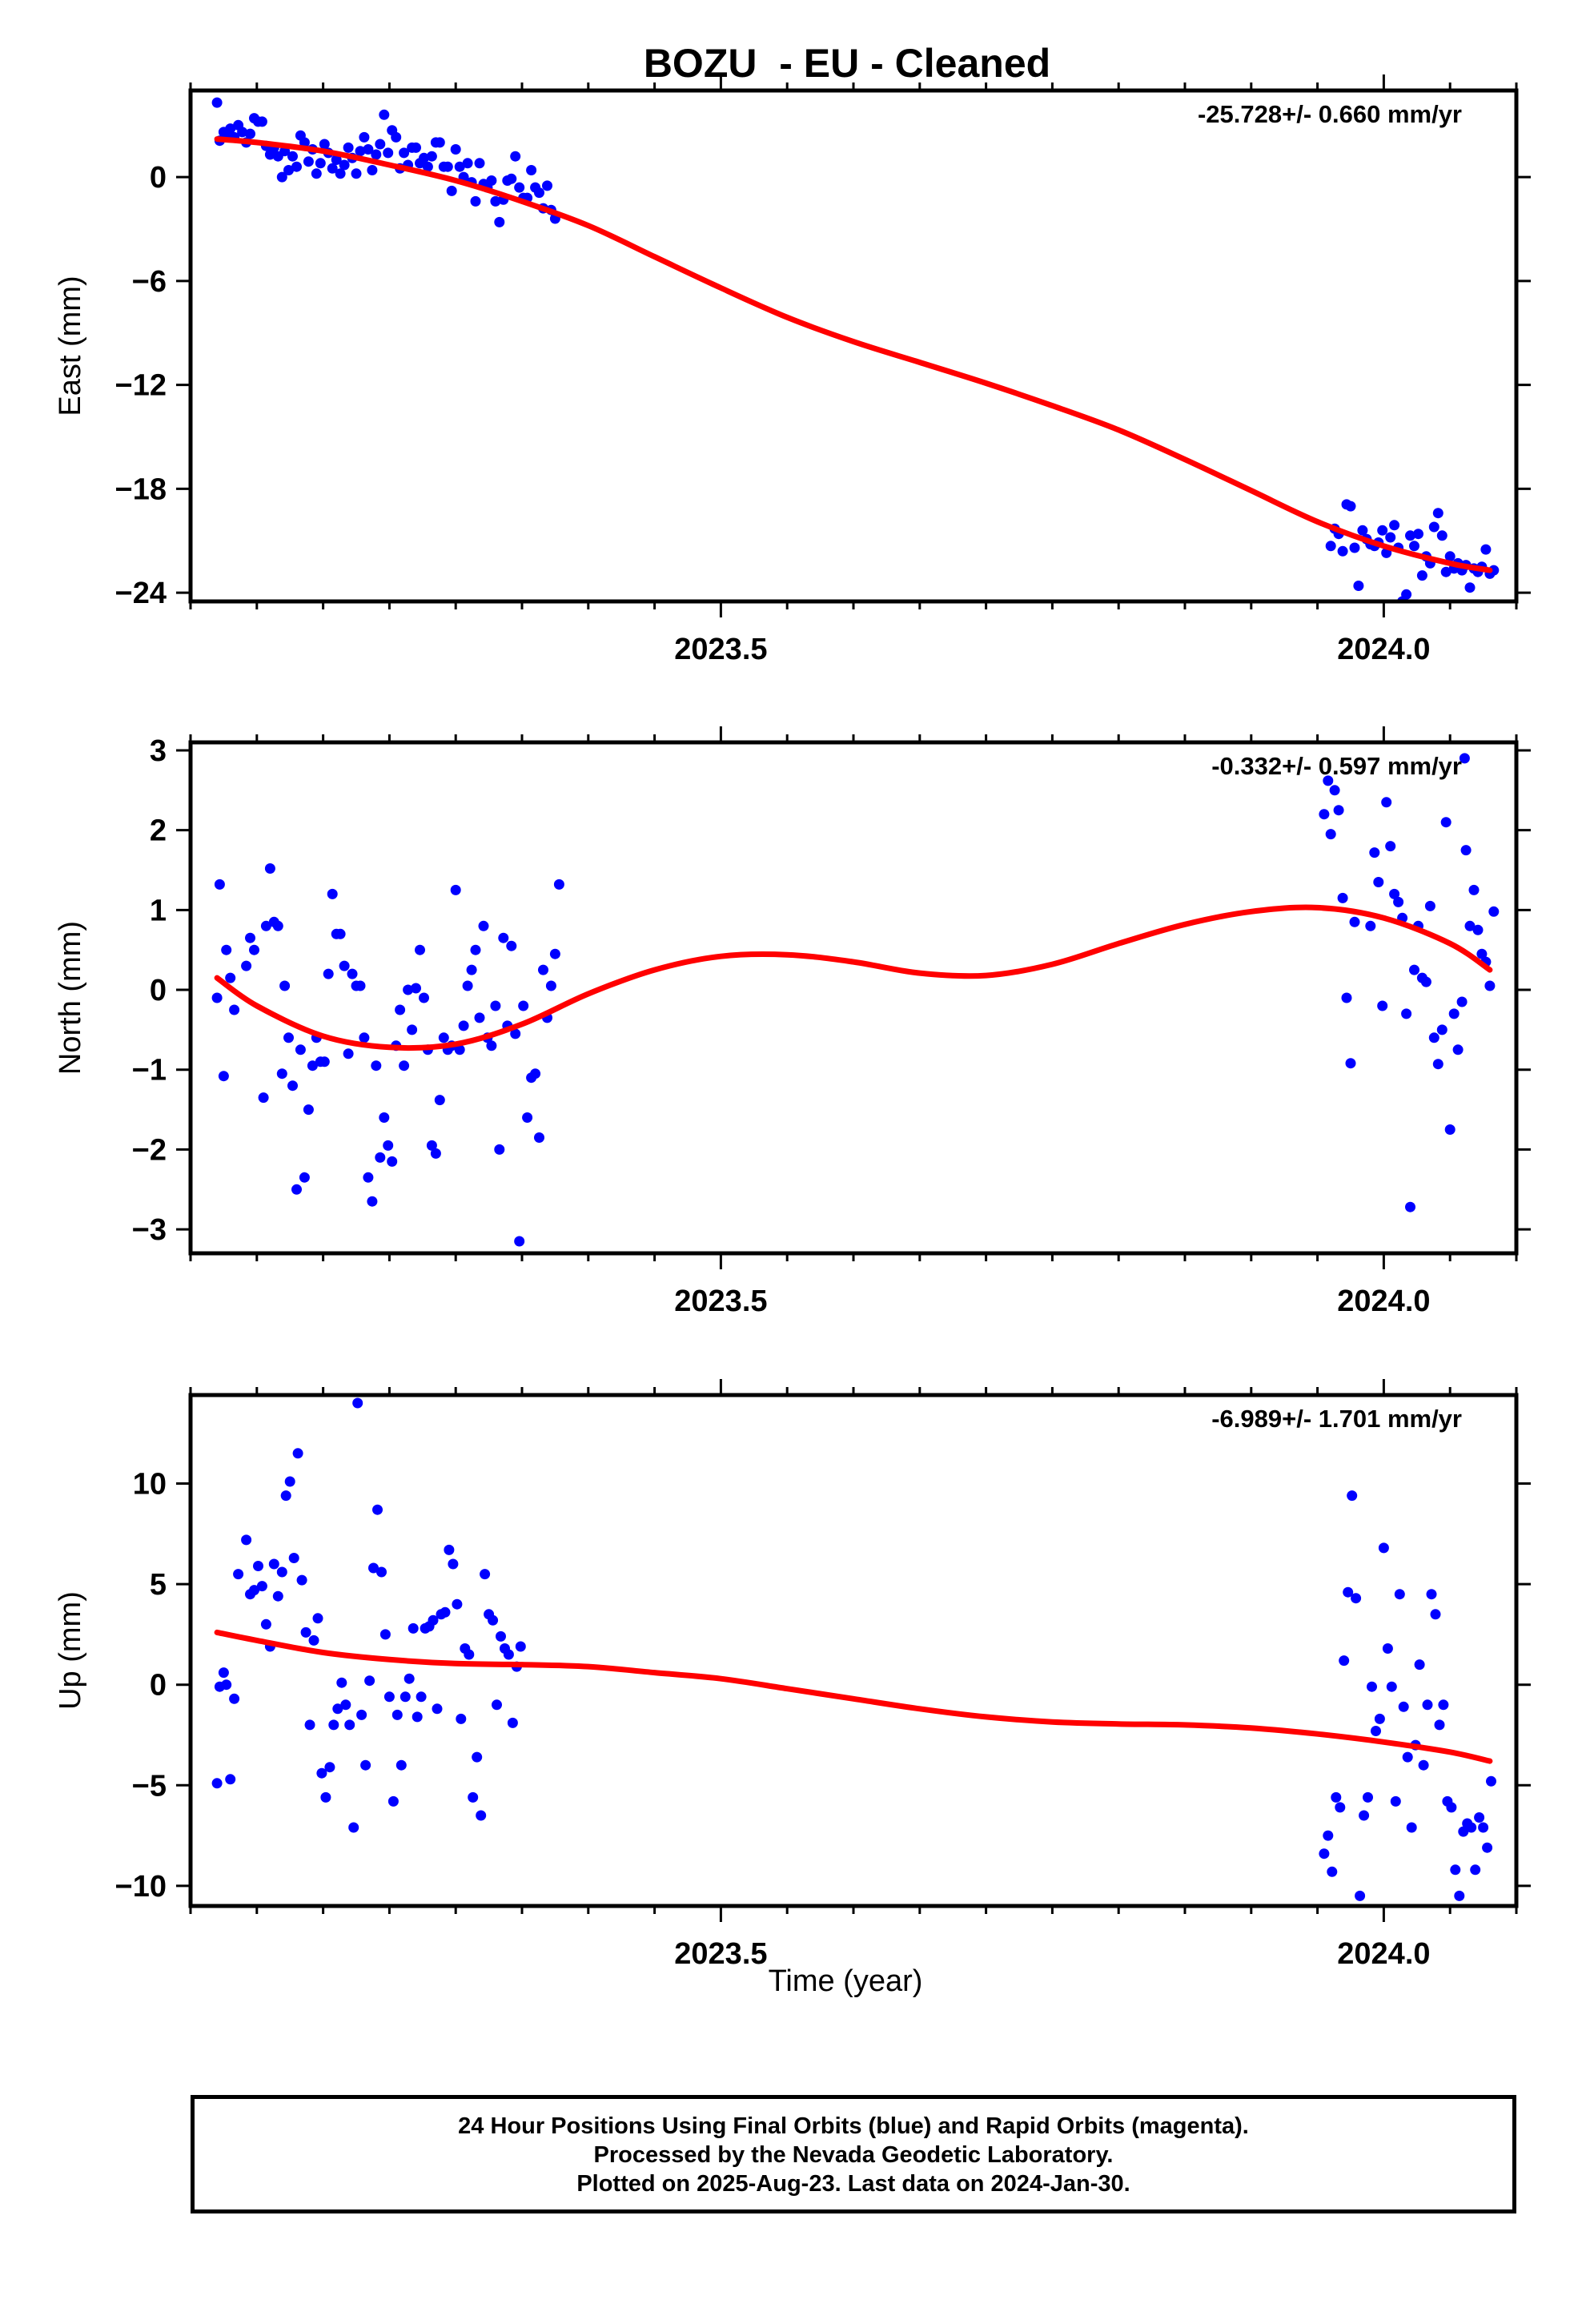 The image size is (1582, 2324). I want to click on y-axis-label: Up (mm), so click(70, 1650).